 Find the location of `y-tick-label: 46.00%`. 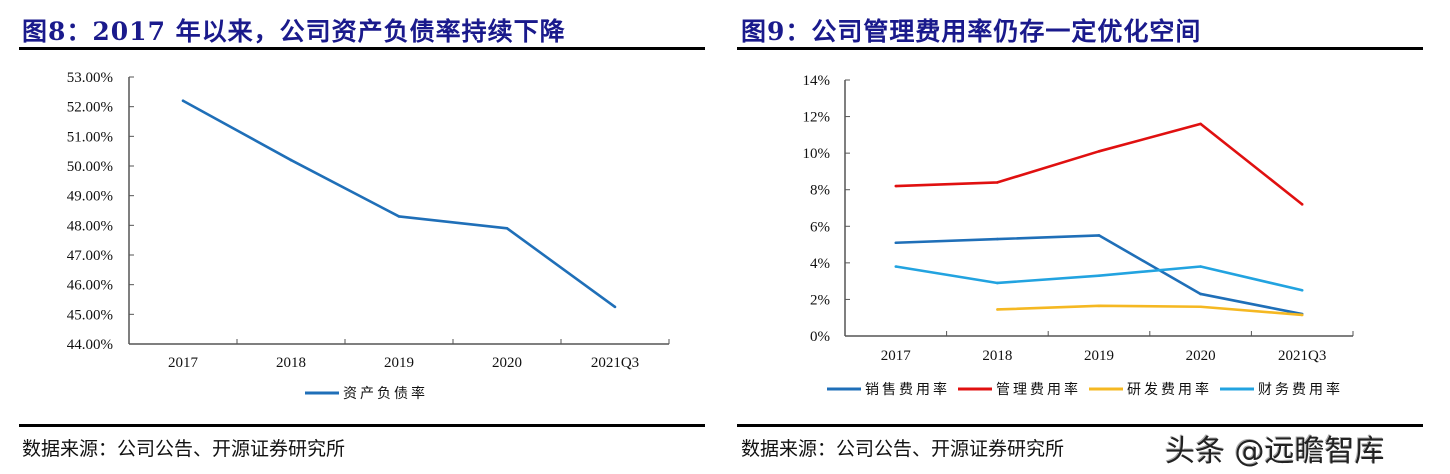

y-tick-label: 46.00% is located at coordinates (90, 286).